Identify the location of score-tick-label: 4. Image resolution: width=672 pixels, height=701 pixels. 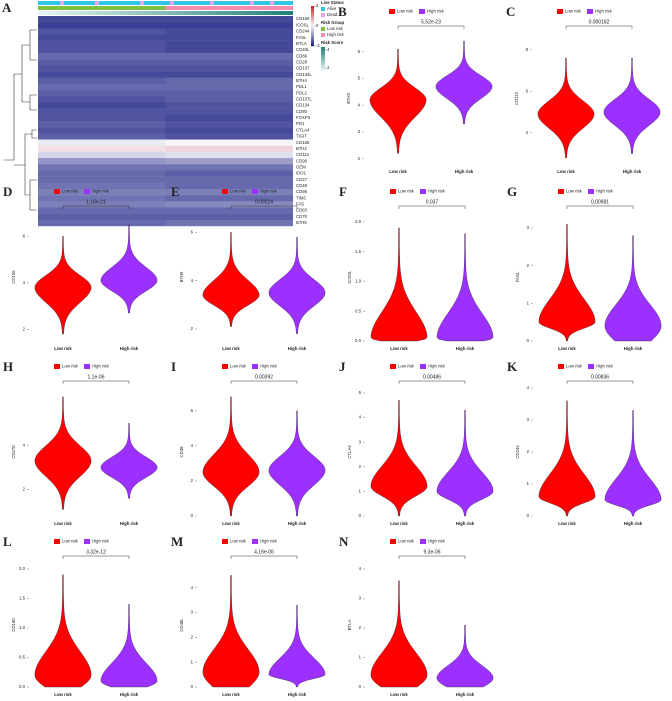
(328, 49).